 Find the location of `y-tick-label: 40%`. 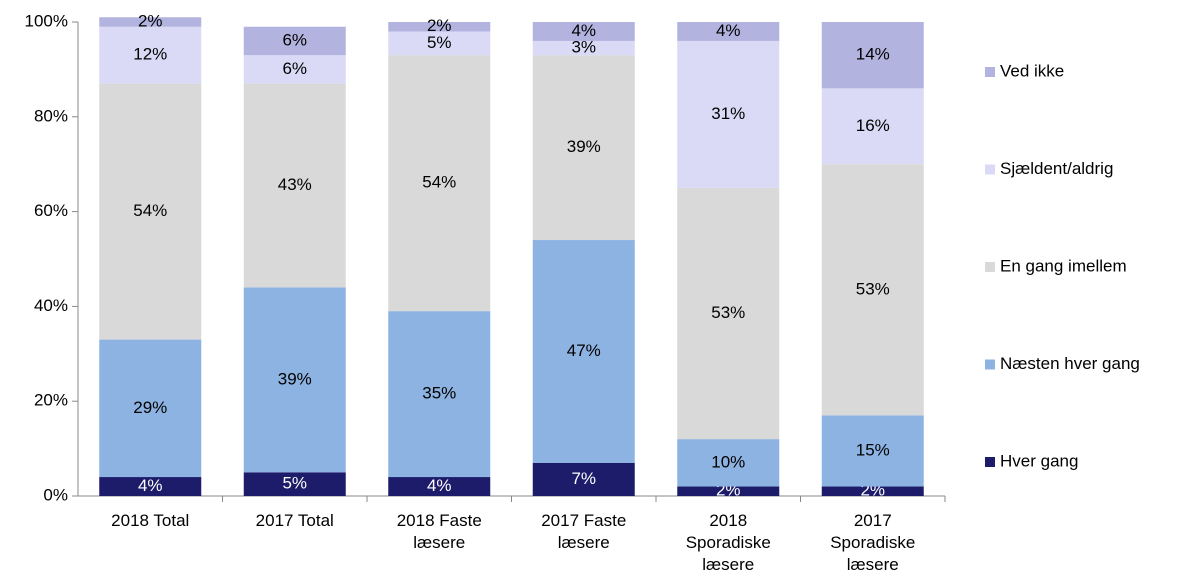

y-tick-label: 40% is located at coordinates (51, 305).